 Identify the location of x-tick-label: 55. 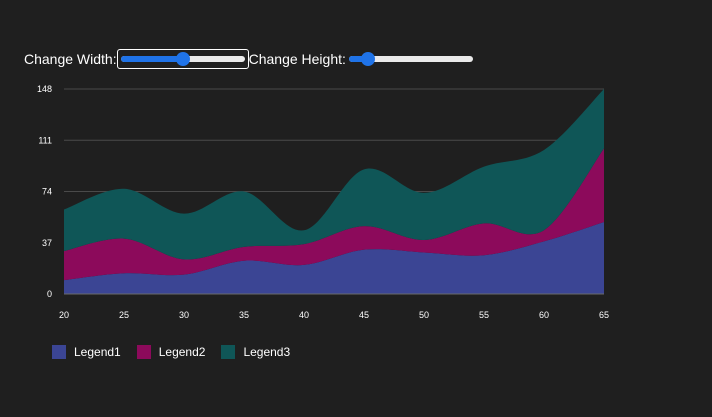
(484, 315).